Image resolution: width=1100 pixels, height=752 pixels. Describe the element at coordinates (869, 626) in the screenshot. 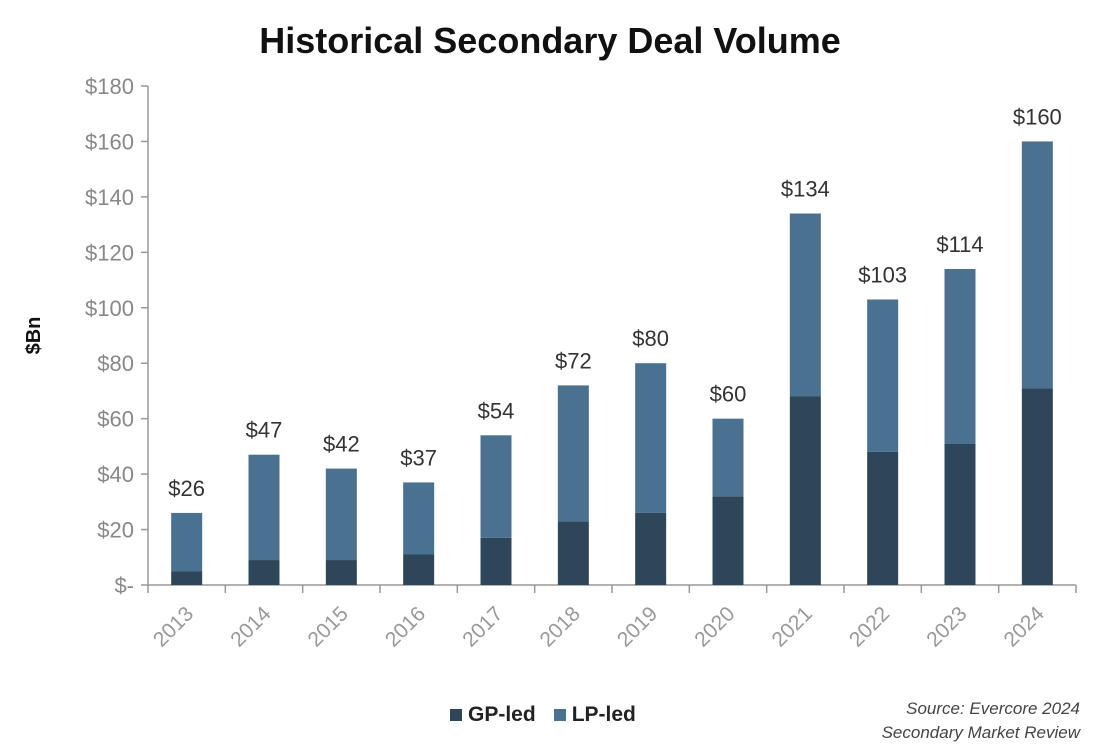

I see `x-tick-label: 2022` at that location.